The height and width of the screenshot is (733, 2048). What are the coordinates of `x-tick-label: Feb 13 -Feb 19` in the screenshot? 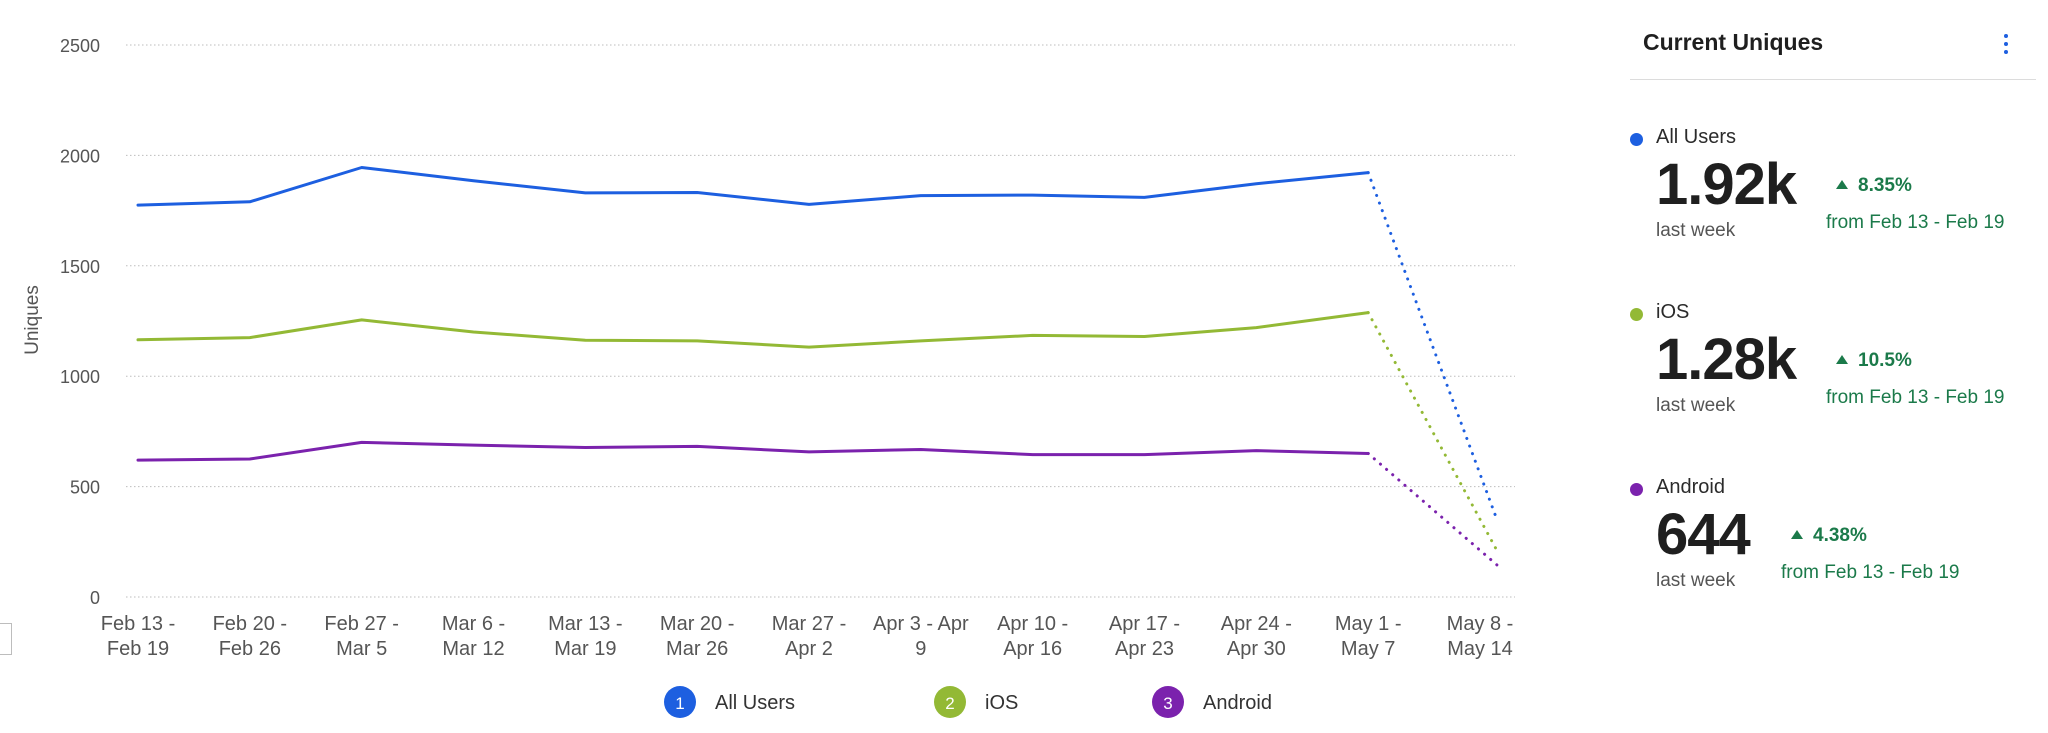 It's located at (138, 636).